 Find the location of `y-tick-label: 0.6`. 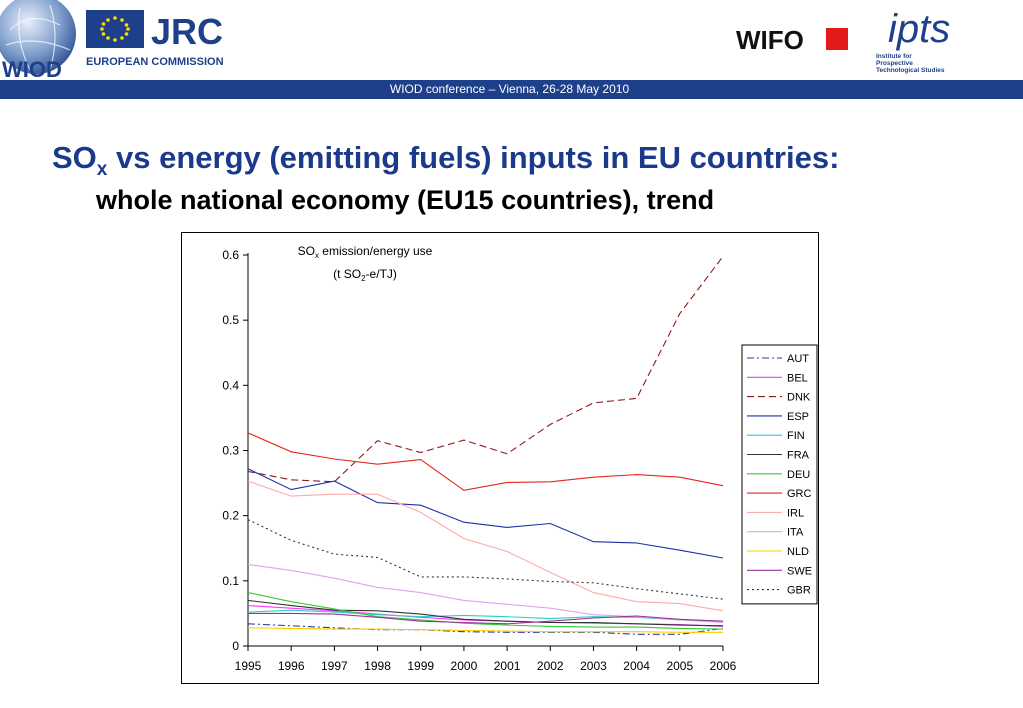

y-tick-label: 0.6 is located at coordinates (230, 255).